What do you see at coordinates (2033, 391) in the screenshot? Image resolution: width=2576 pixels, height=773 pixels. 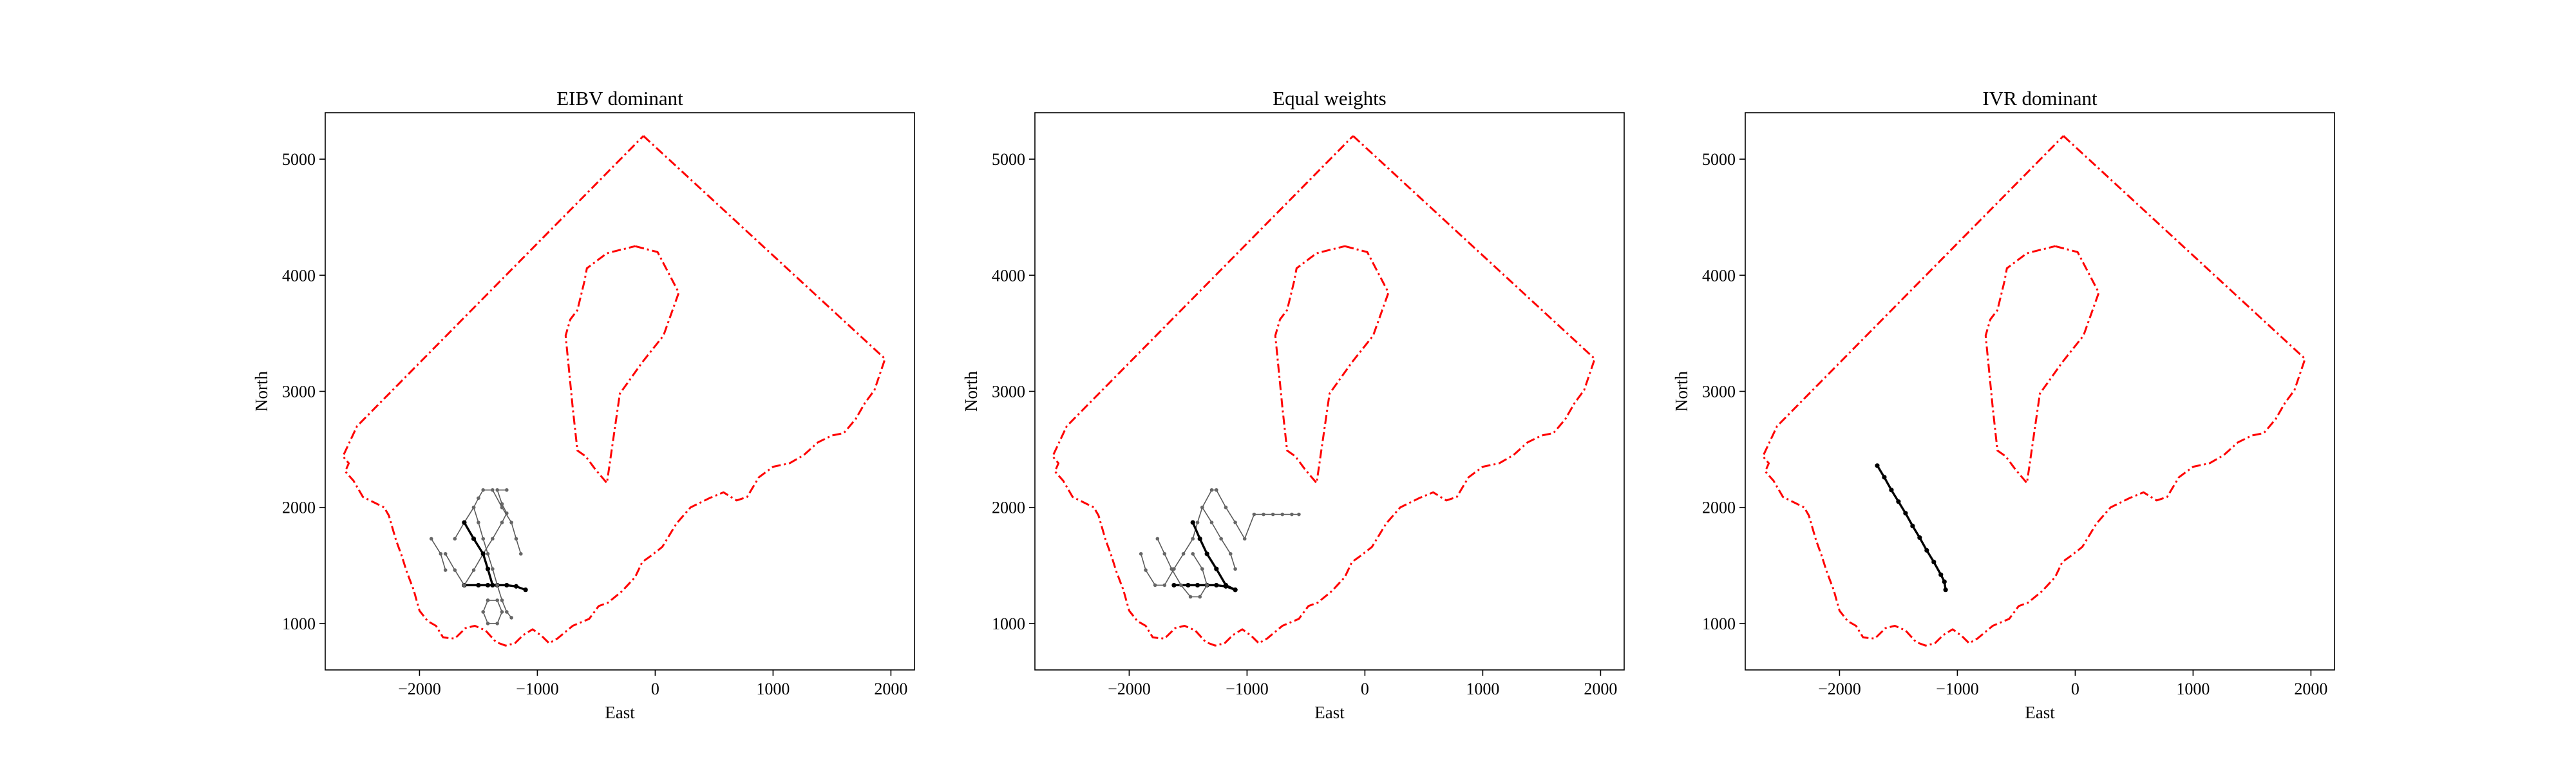 I see `outer-boundary-line` at bounding box center [2033, 391].